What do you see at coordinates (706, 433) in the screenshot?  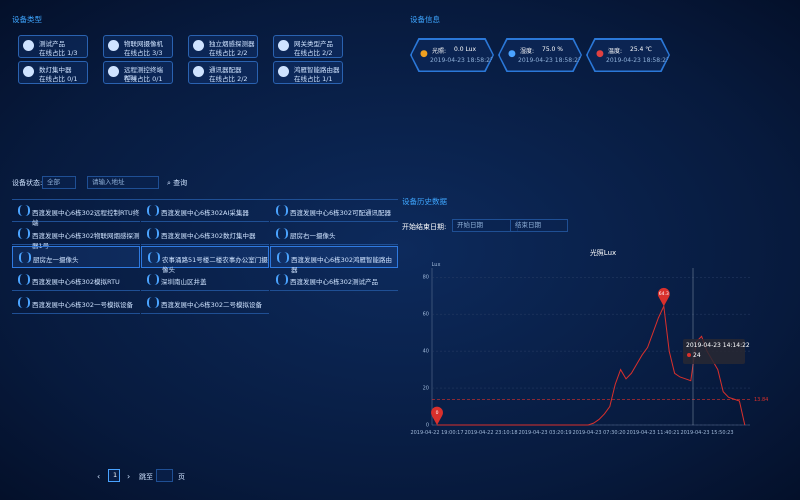 I see `x-tick-label: 2019-04-23 15:50:23` at bounding box center [706, 433].